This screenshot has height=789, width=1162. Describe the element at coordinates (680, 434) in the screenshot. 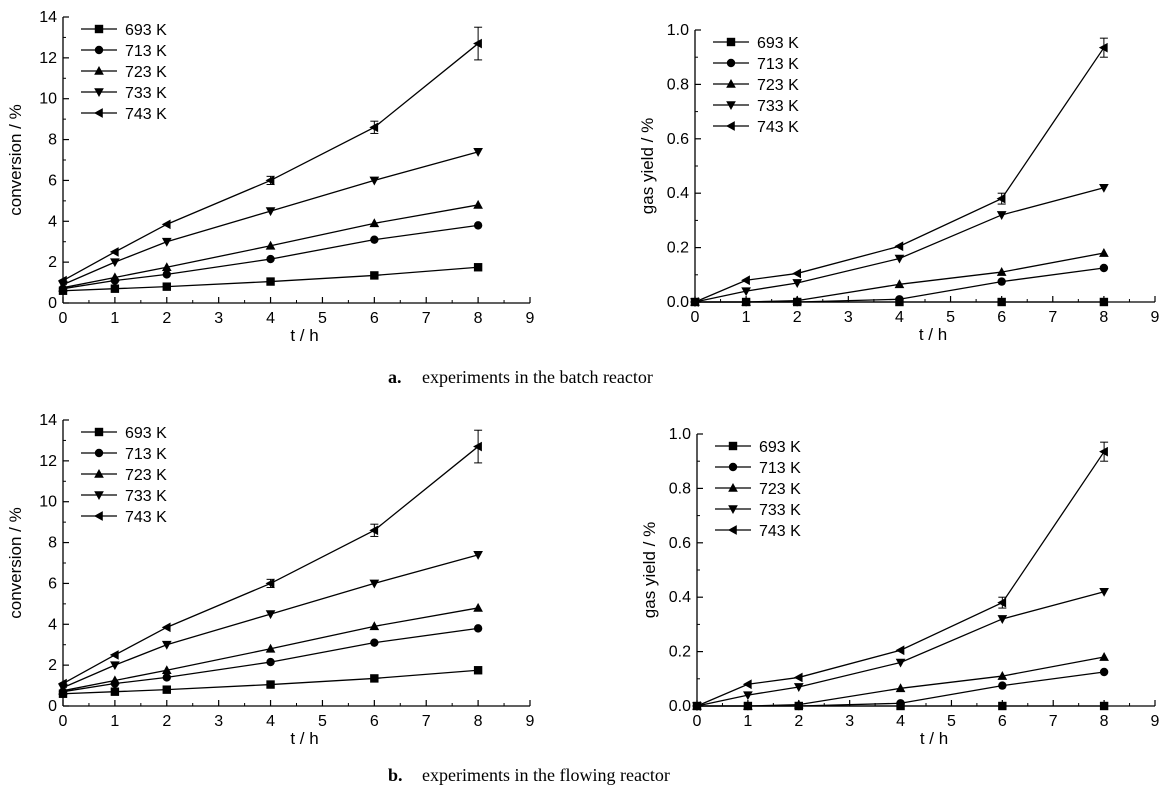

I see `y-tick-label: 1.0` at that location.